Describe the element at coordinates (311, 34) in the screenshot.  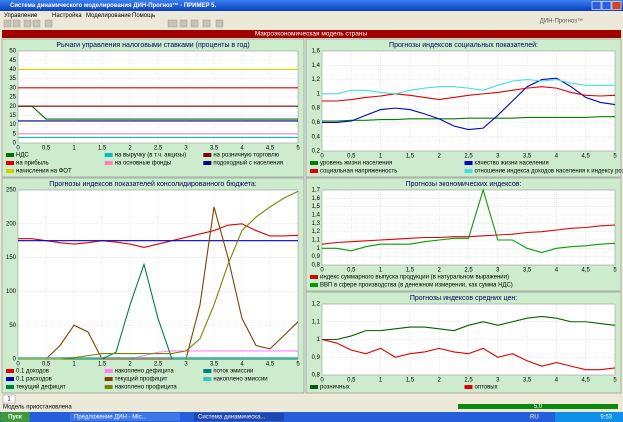
I see `header-title: Макроэкономическая модель страны` at that location.